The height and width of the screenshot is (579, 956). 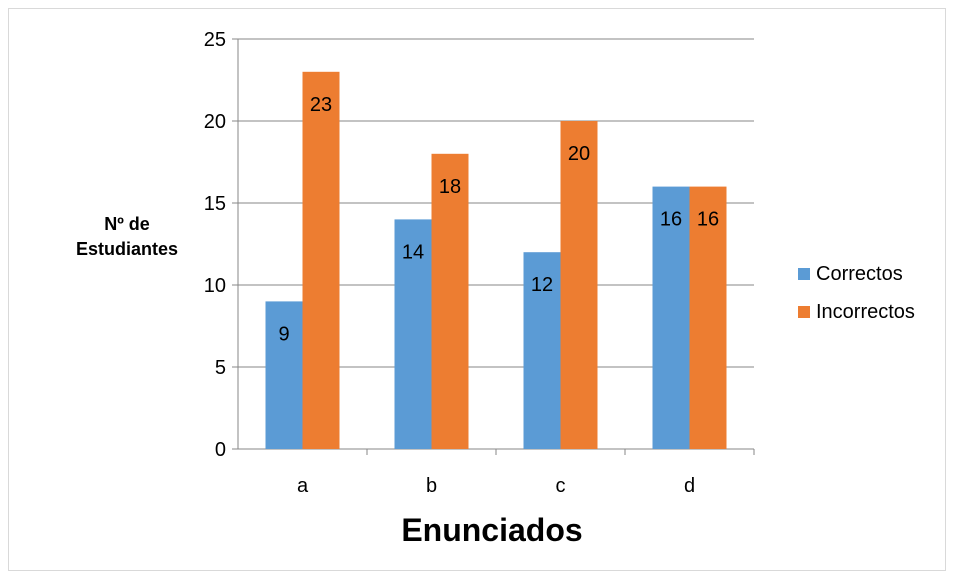 I want to click on legend-swatch-correctos, so click(x=804, y=274).